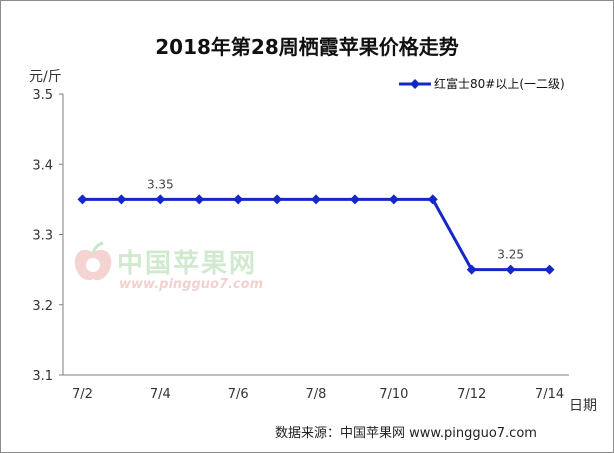  Describe the element at coordinates (42, 376) in the screenshot. I see `y-tick-label: 3.1` at that location.